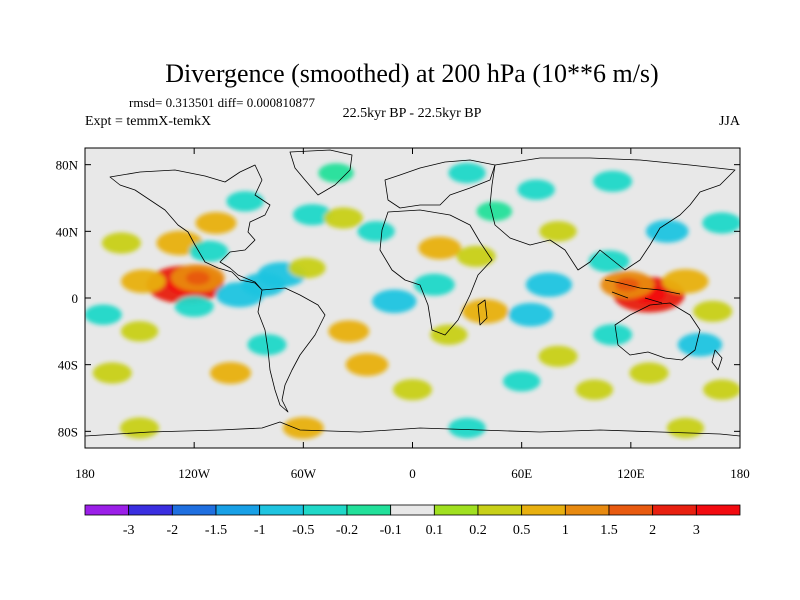 The width and height of the screenshot is (800, 600). Describe the element at coordinates (172, 530) in the screenshot. I see `colorbar-label: -2` at that location.